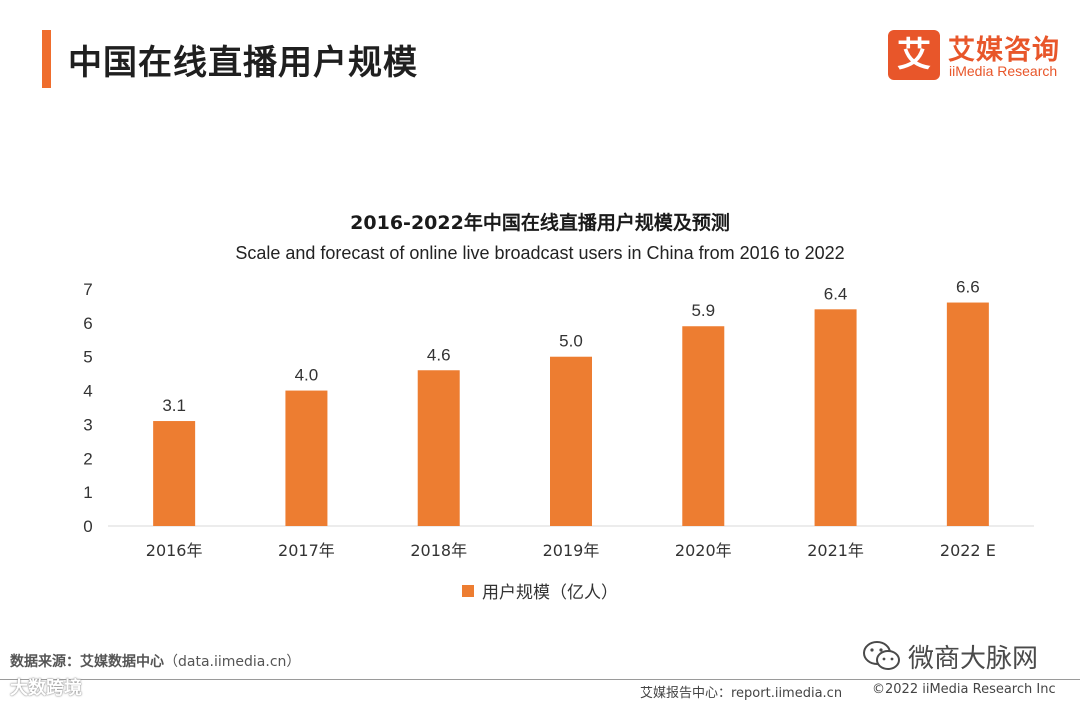 The image size is (1080, 703). What do you see at coordinates (87, 323) in the screenshot?
I see `y-tick-label: 6` at bounding box center [87, 323].